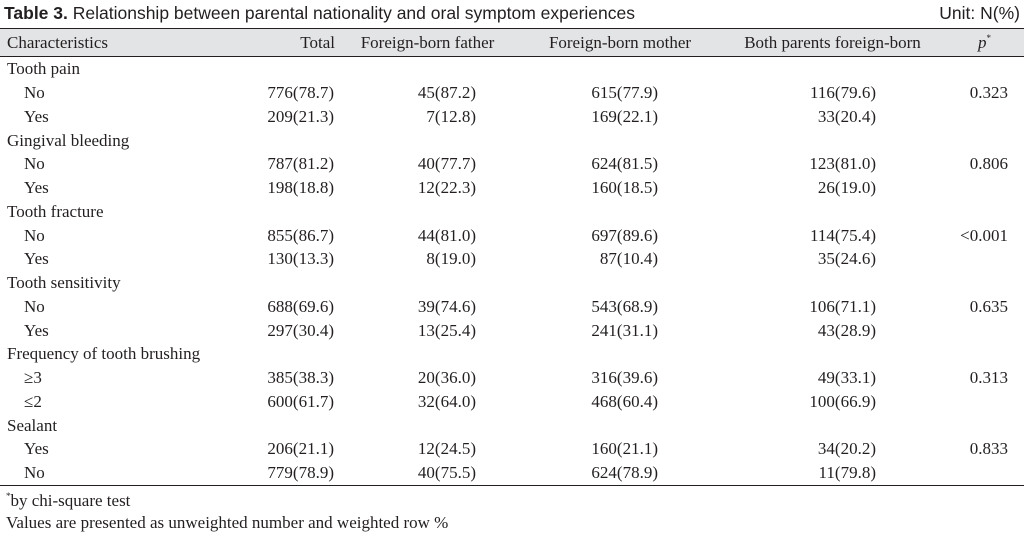 This screenshot has width=1024, height=537. I want to click on cell-p-value: 0.635, so click(988, 306).